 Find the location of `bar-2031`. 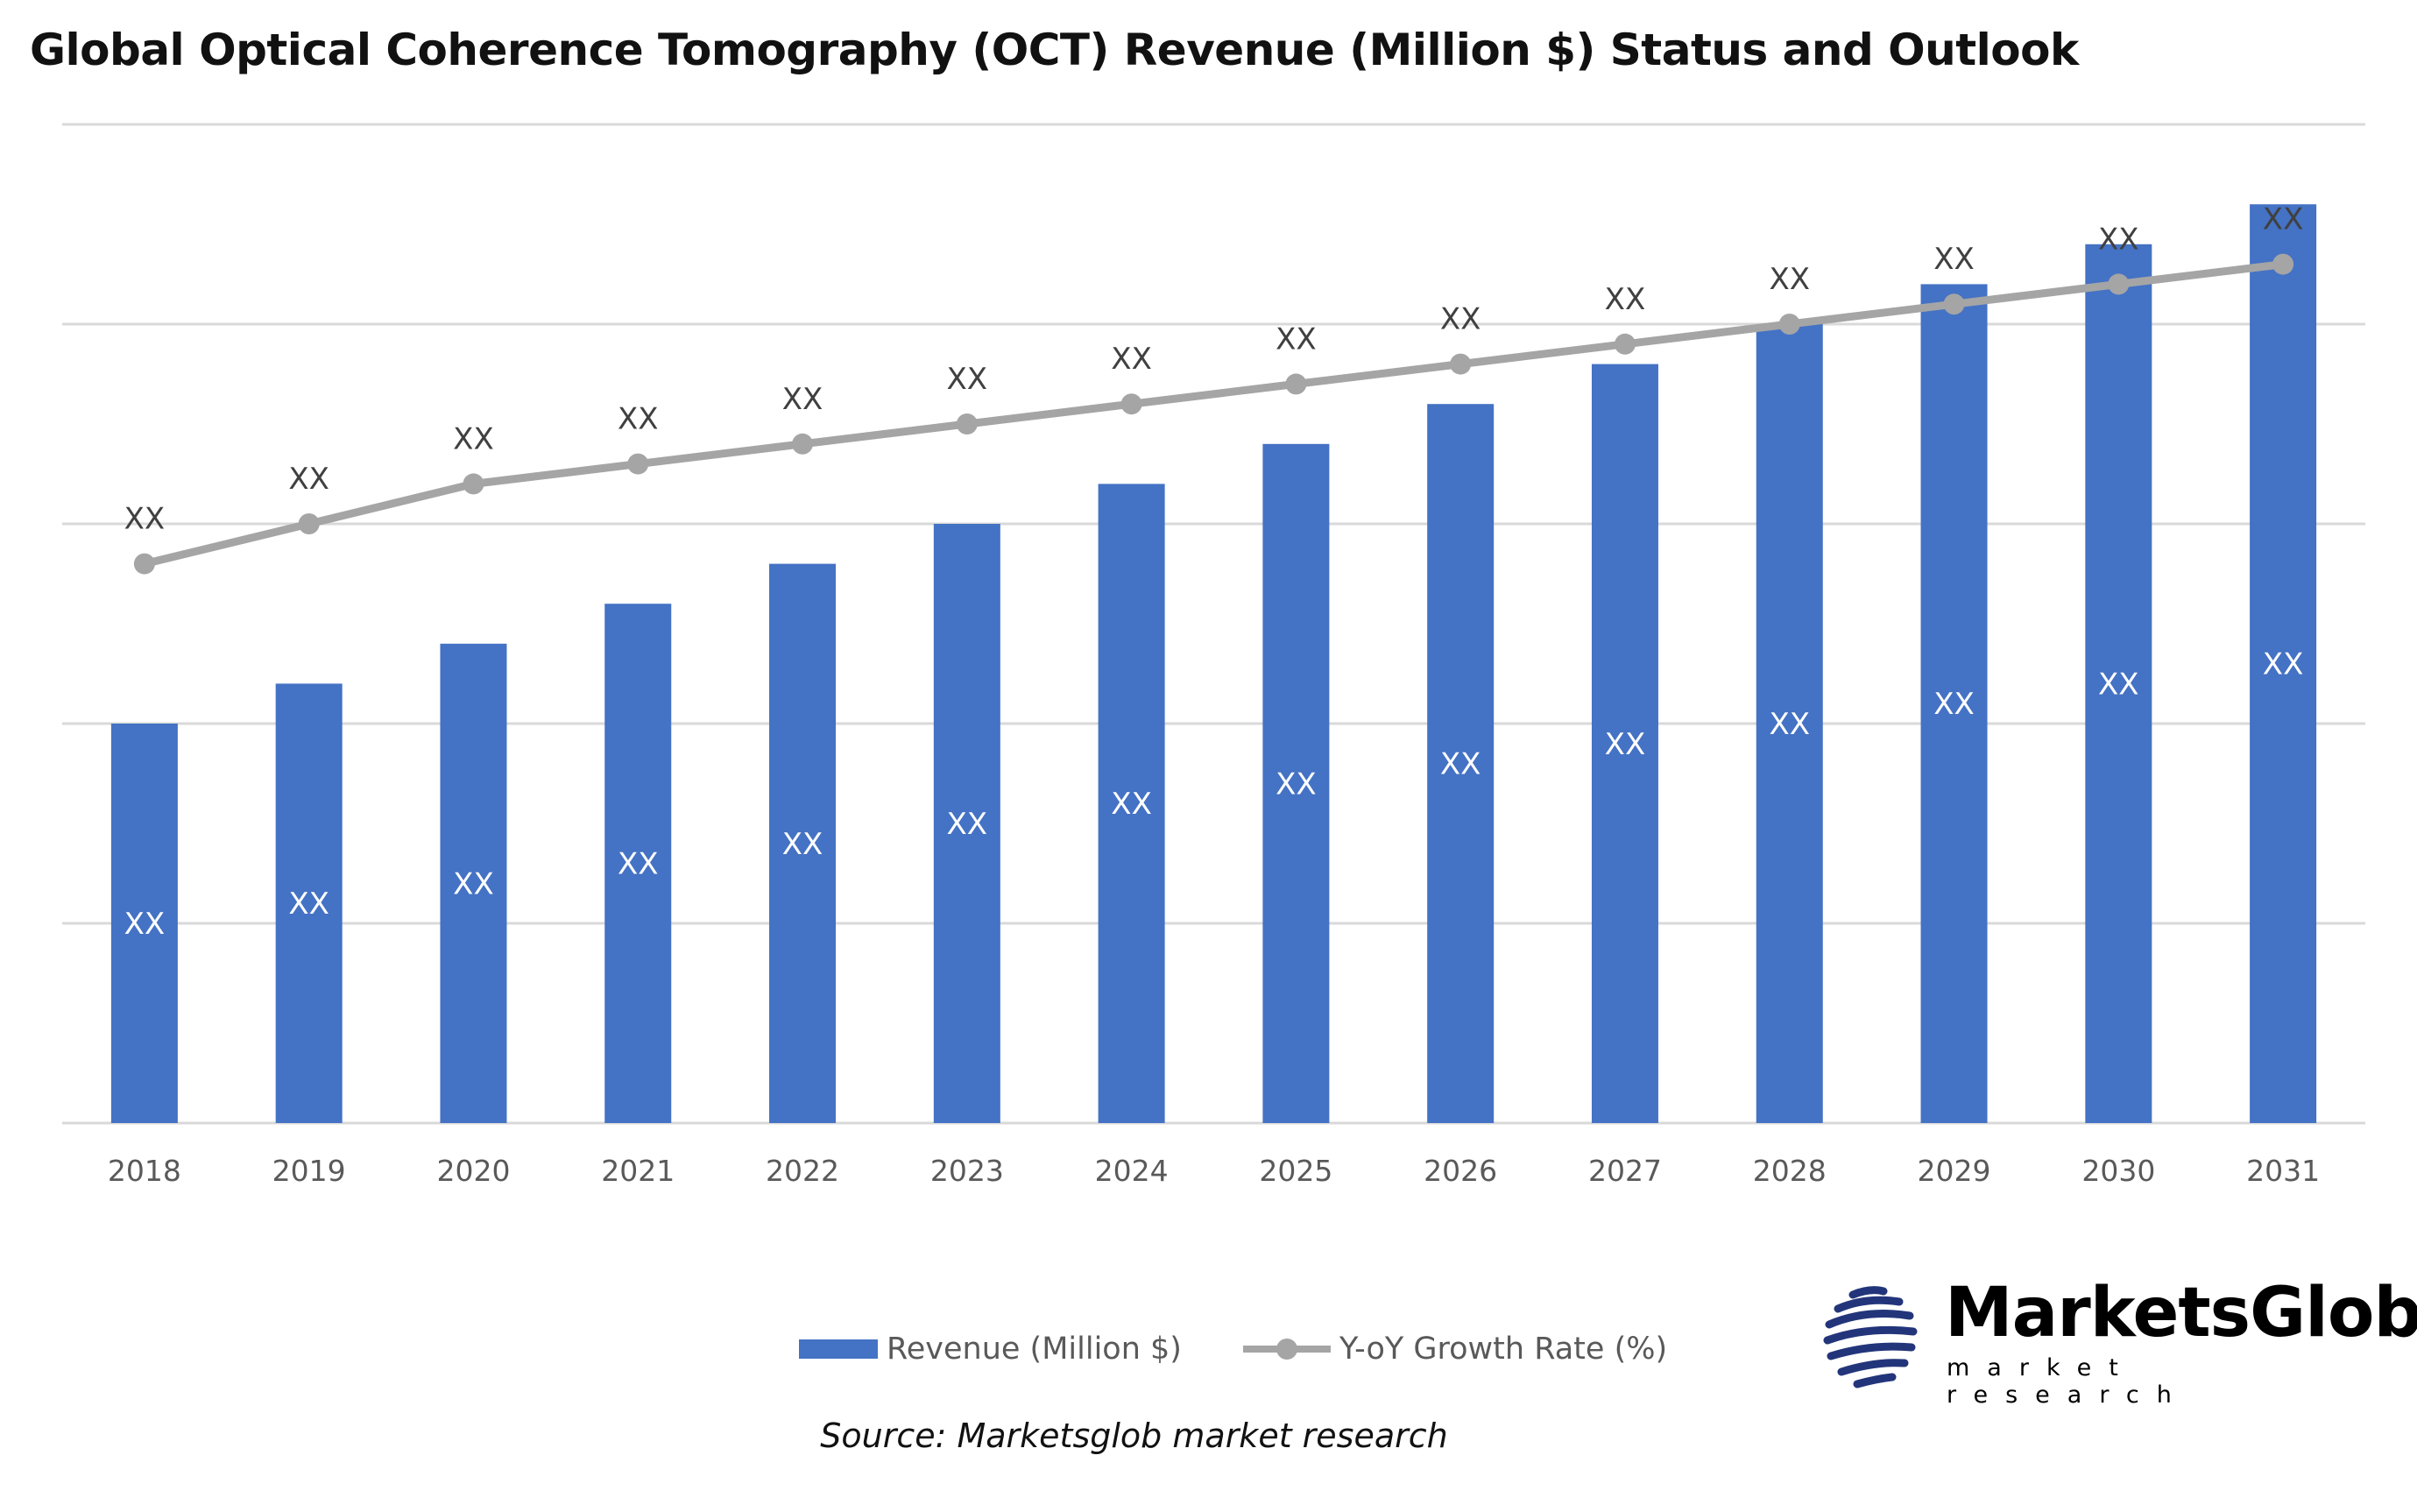

bar-2031 is located at coordinates (2283, 664).